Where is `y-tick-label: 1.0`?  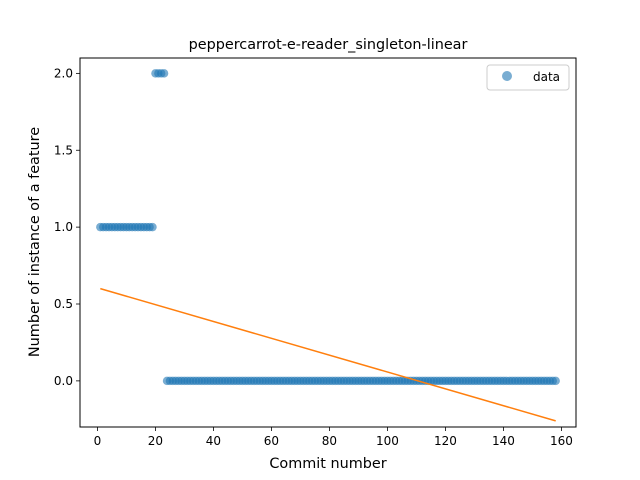
y-tick-label: 1.0 is located at coordinates (63, 227).